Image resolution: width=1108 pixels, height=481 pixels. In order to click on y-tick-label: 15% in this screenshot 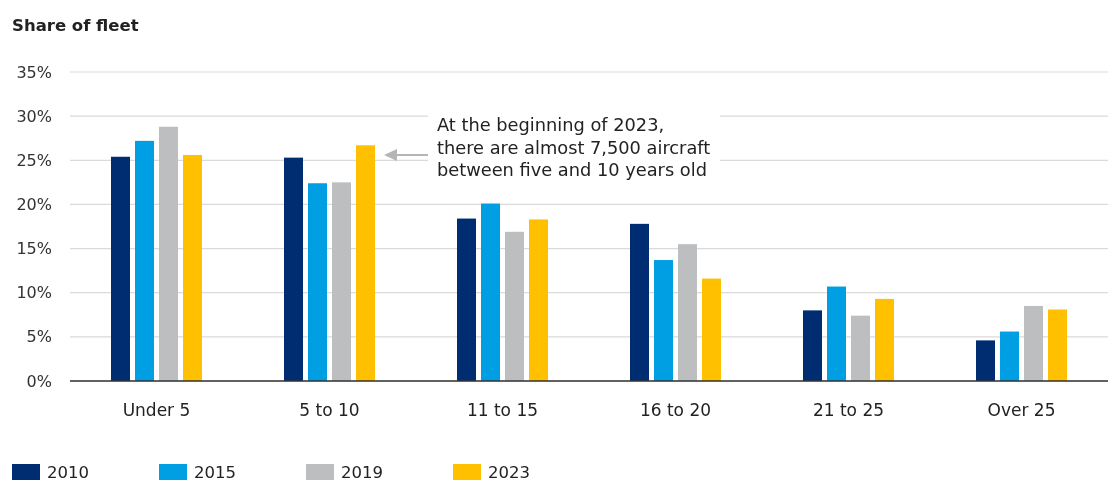, I will do `click(34, 249)`.